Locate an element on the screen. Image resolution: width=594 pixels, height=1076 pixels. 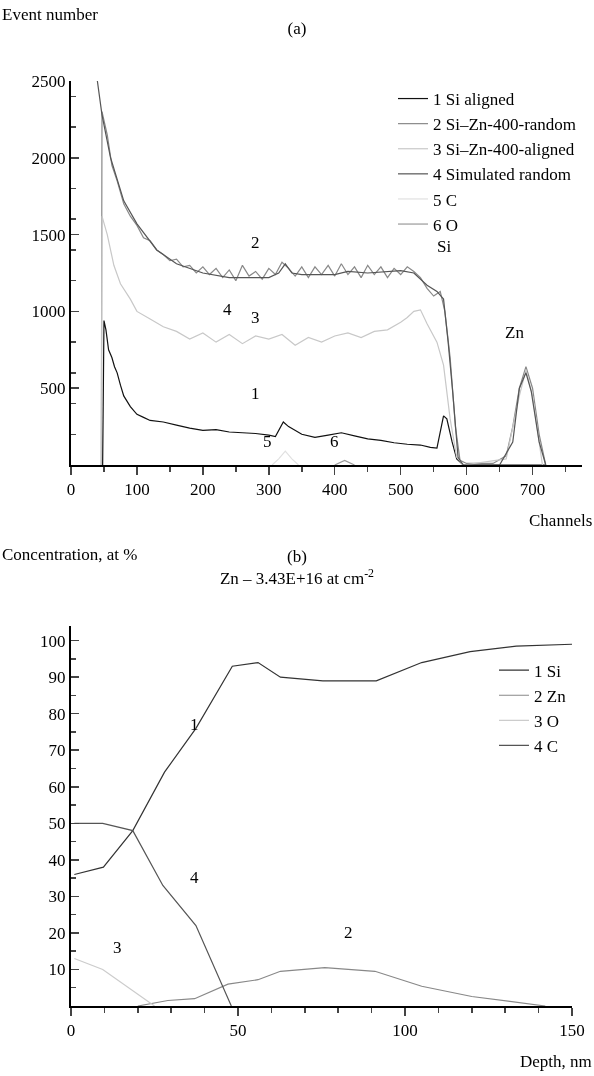
legend-label: 4 Simulated random is located at coordinates (502, 175).